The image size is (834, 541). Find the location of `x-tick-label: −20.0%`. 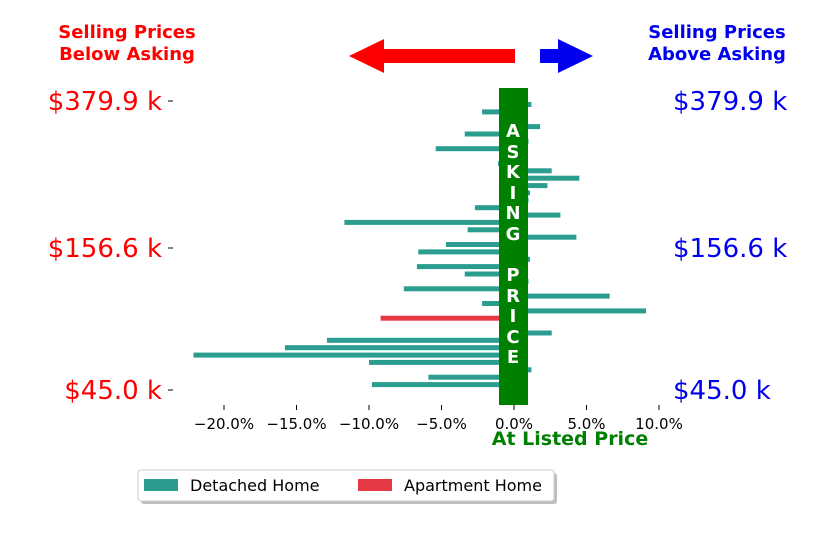

x-tick-label: −20.0% is located at coordinates (224, 424).